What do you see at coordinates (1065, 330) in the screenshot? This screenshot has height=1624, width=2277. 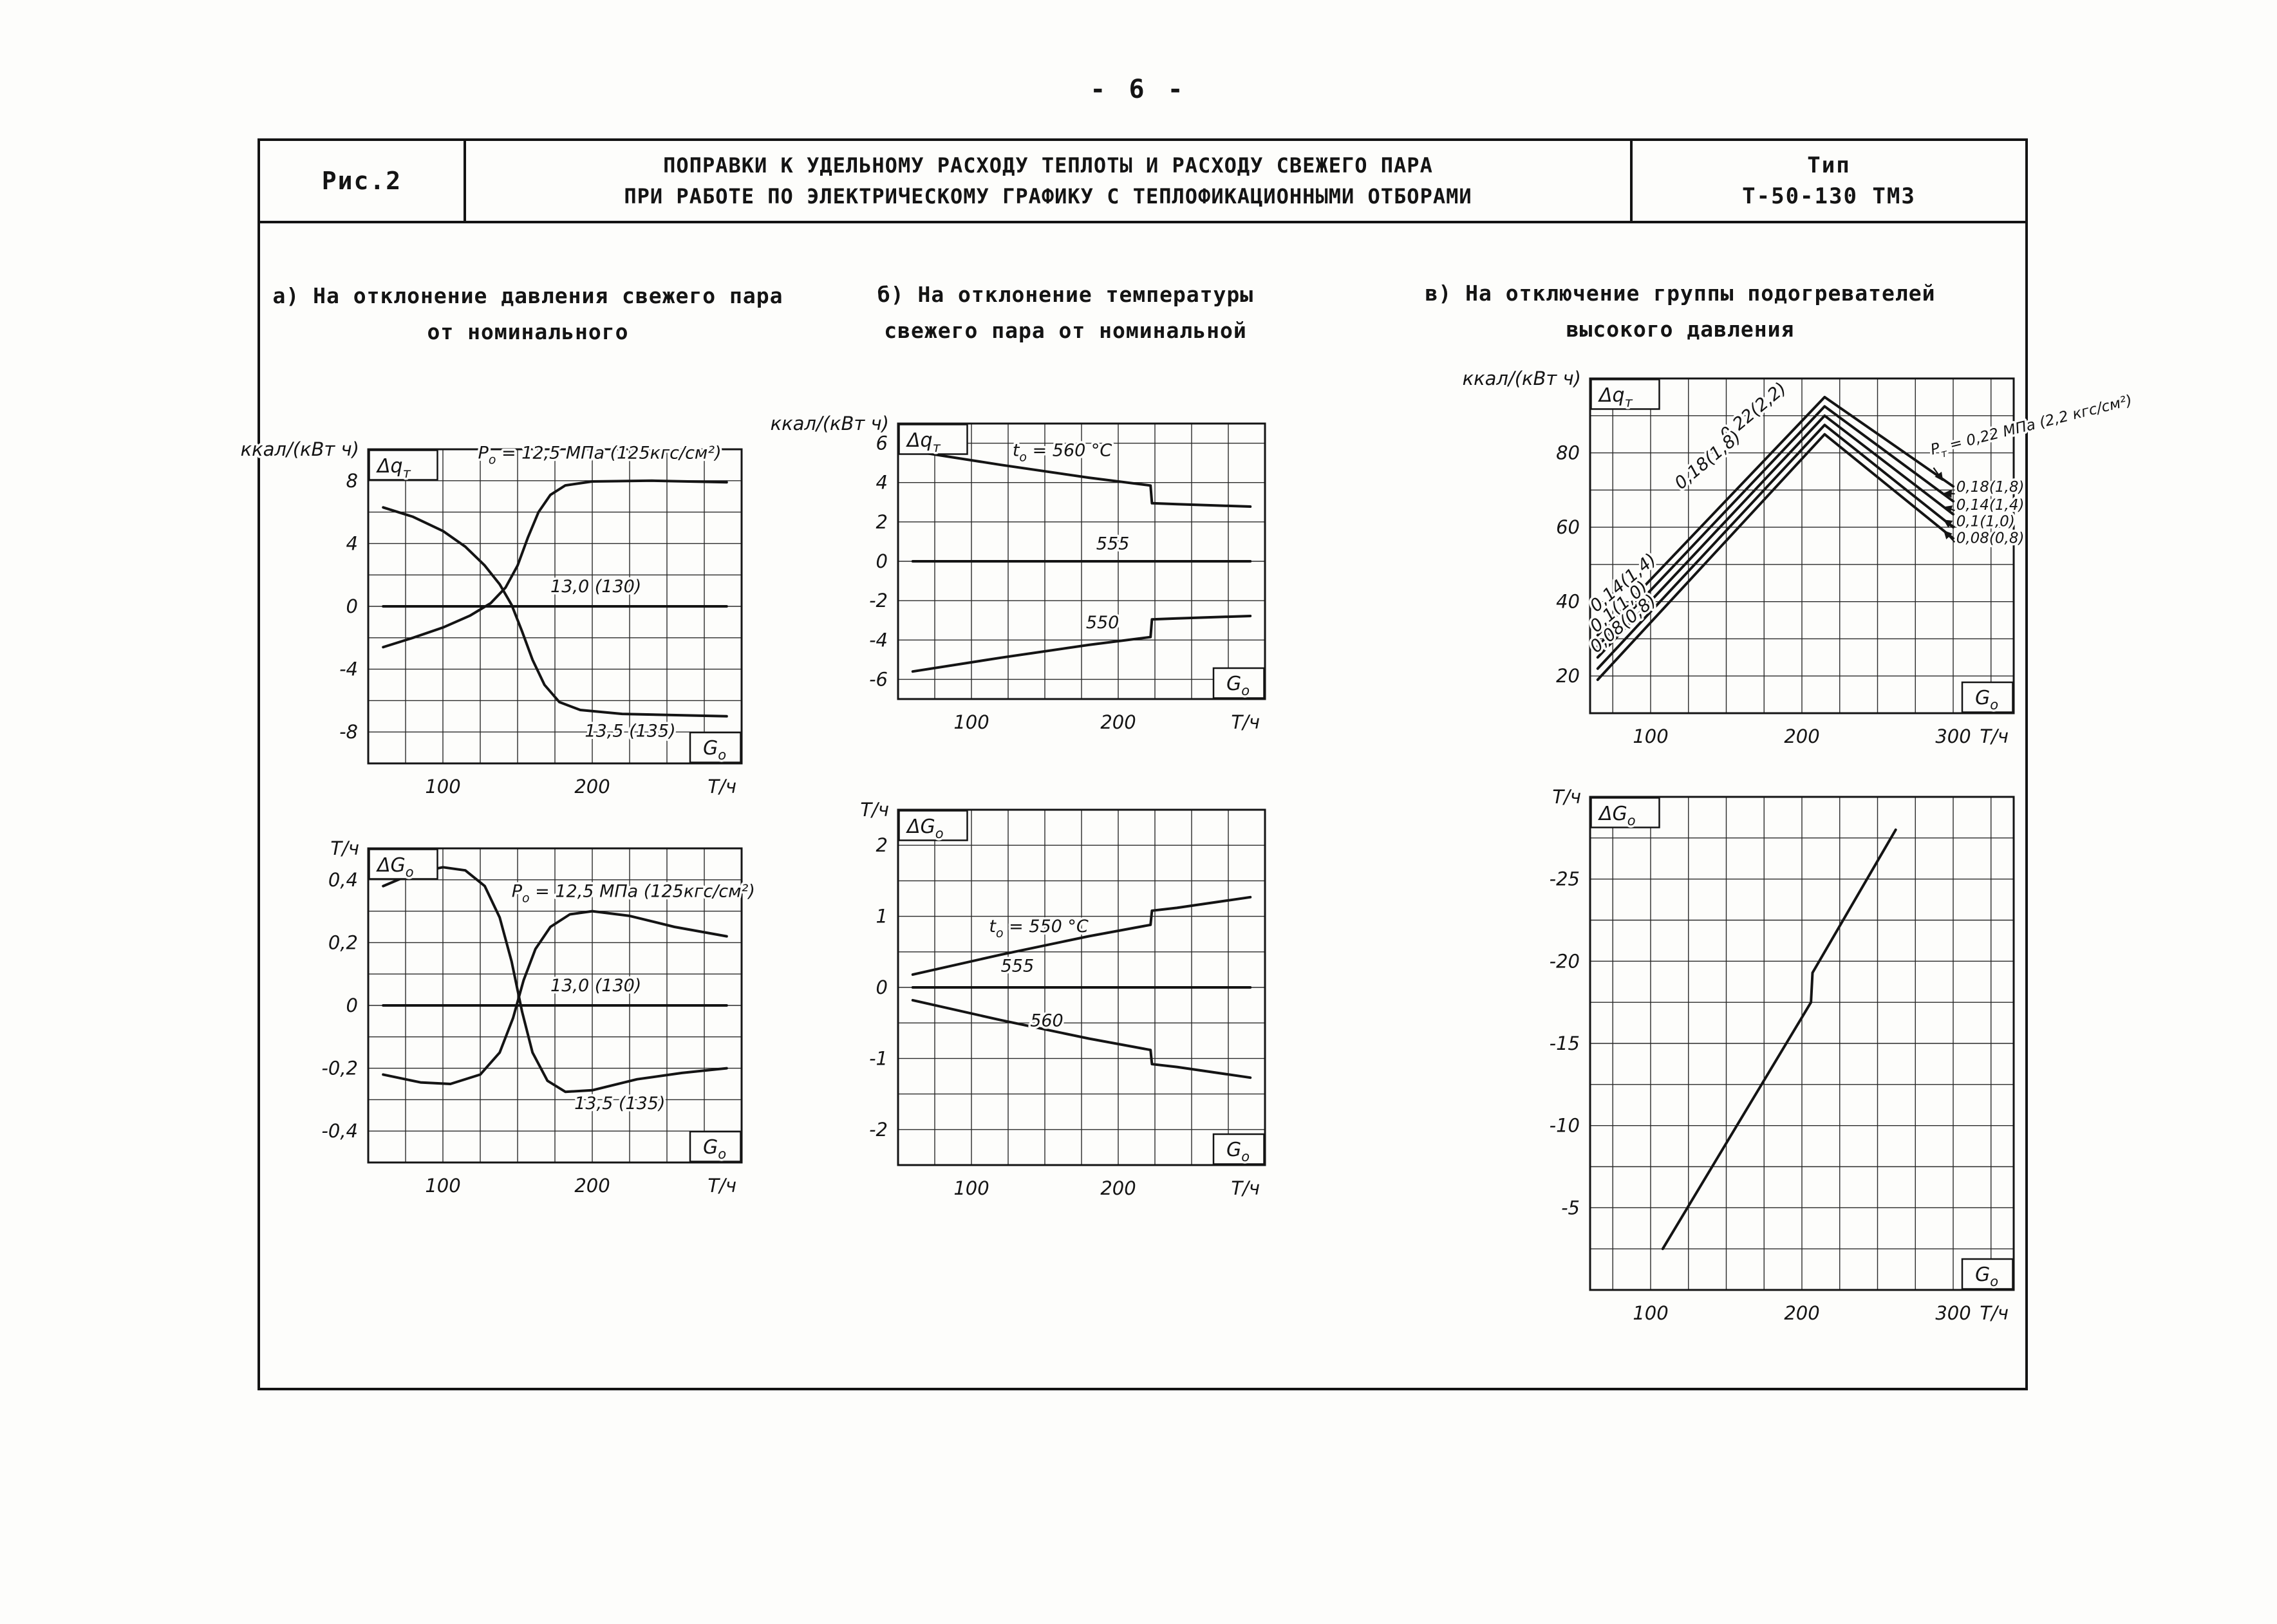 I see `section-b-line2: свежего пара от номинальной` at bounding box center [1065, 330].